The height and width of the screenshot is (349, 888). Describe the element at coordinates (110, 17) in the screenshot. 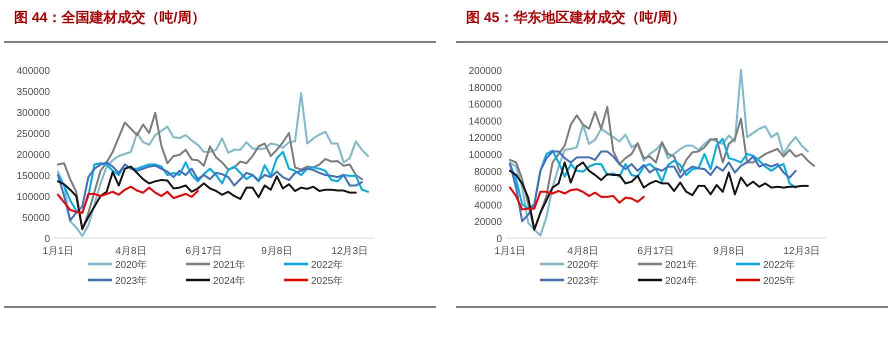

I see `chart-title: 图 44：全国建材成交（吨/周）` at that location.